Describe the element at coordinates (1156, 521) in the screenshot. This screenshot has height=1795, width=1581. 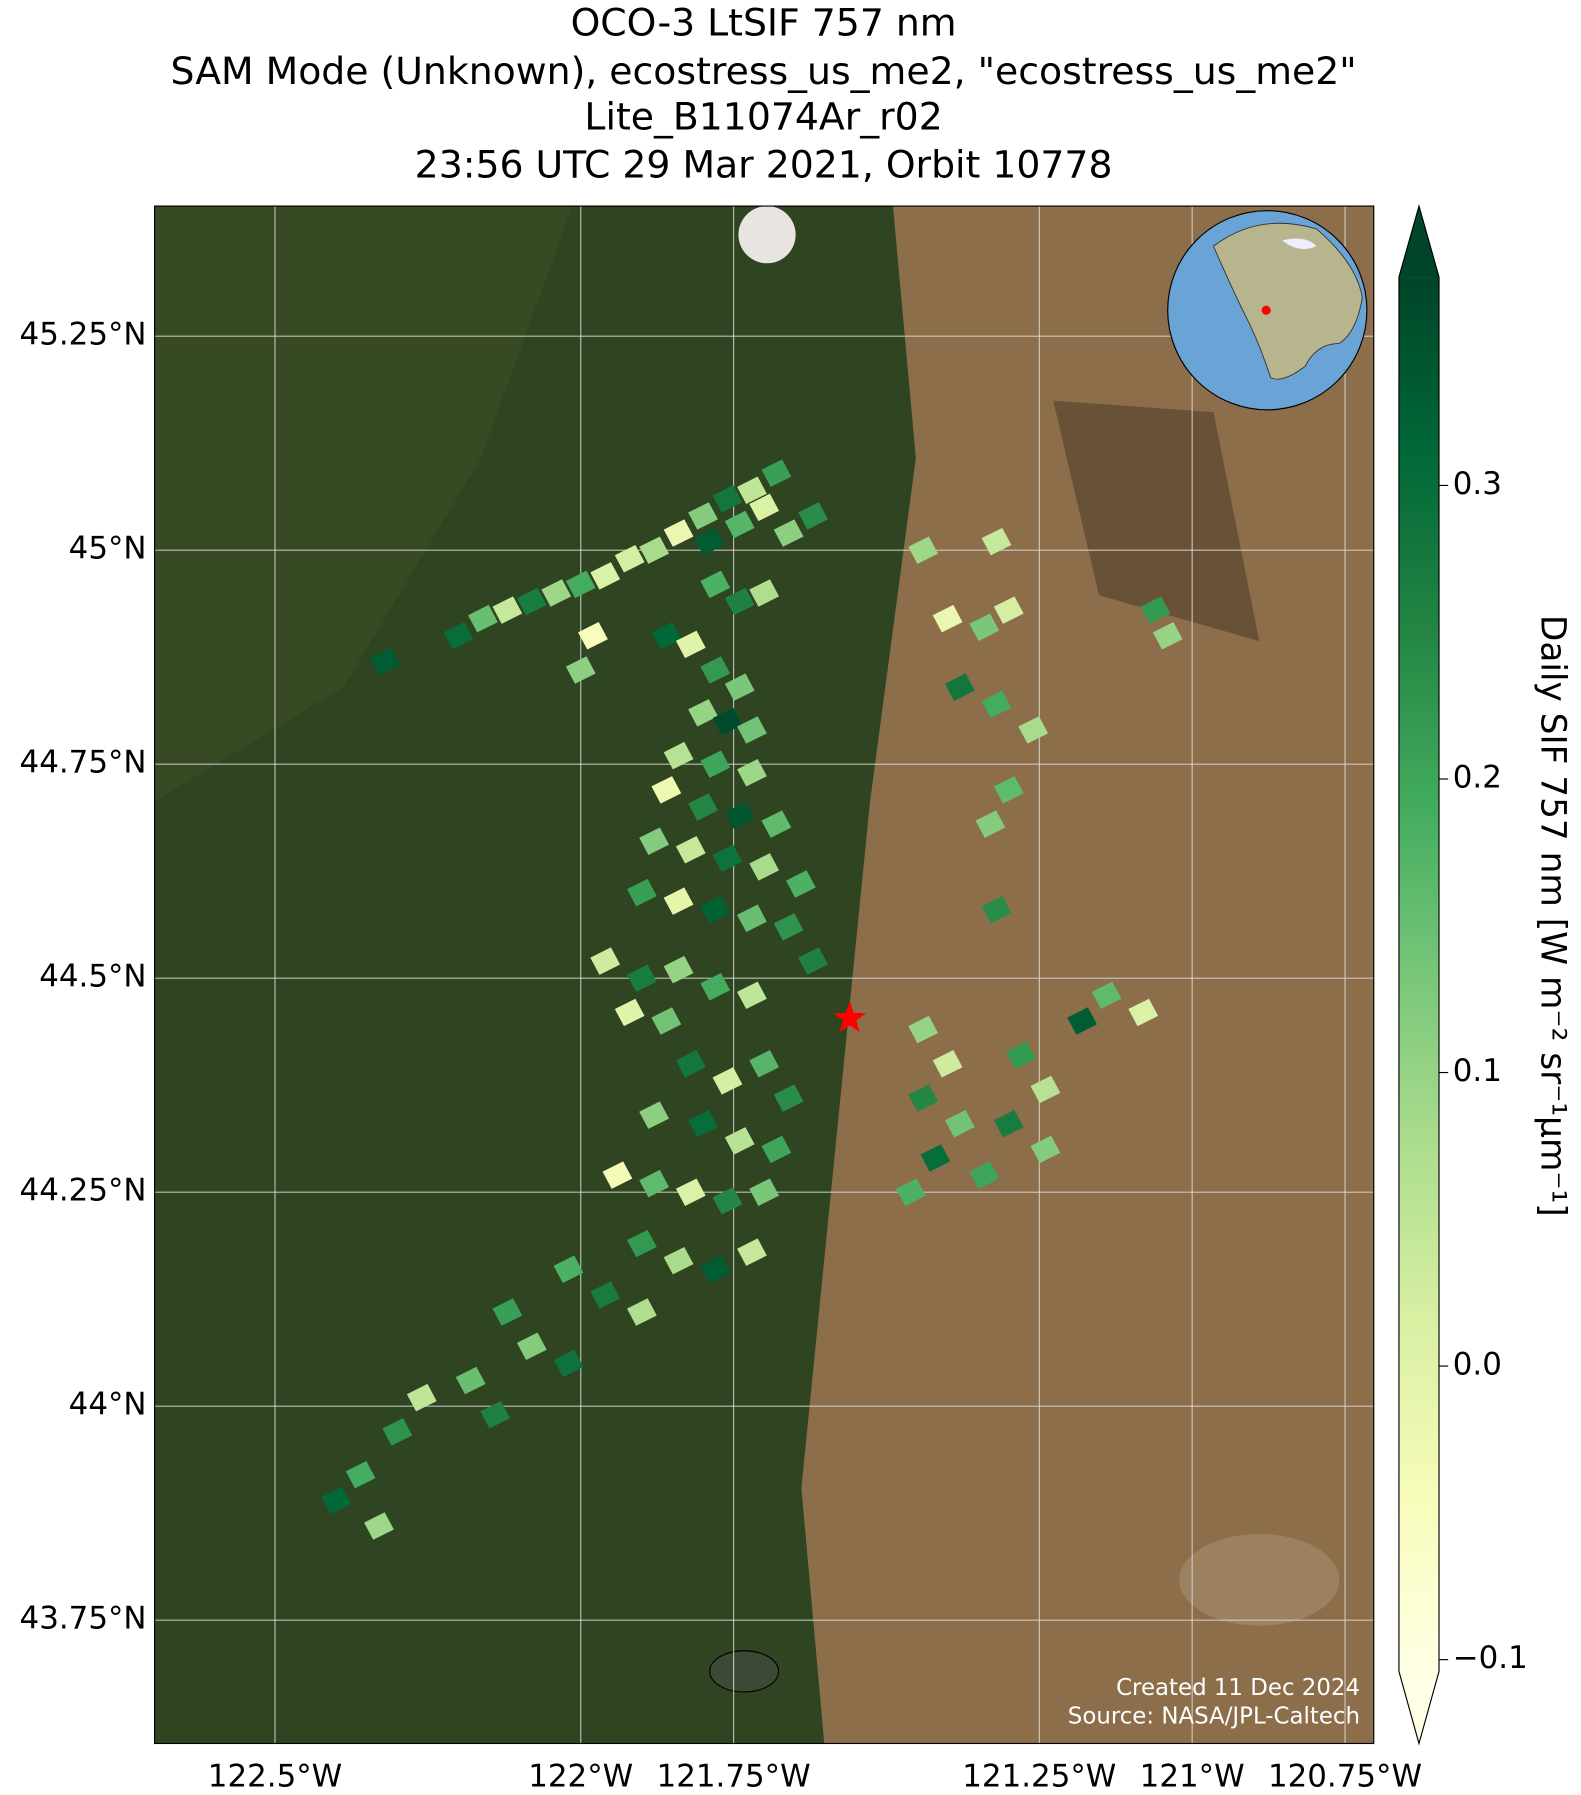
I see `ridge` at that location.